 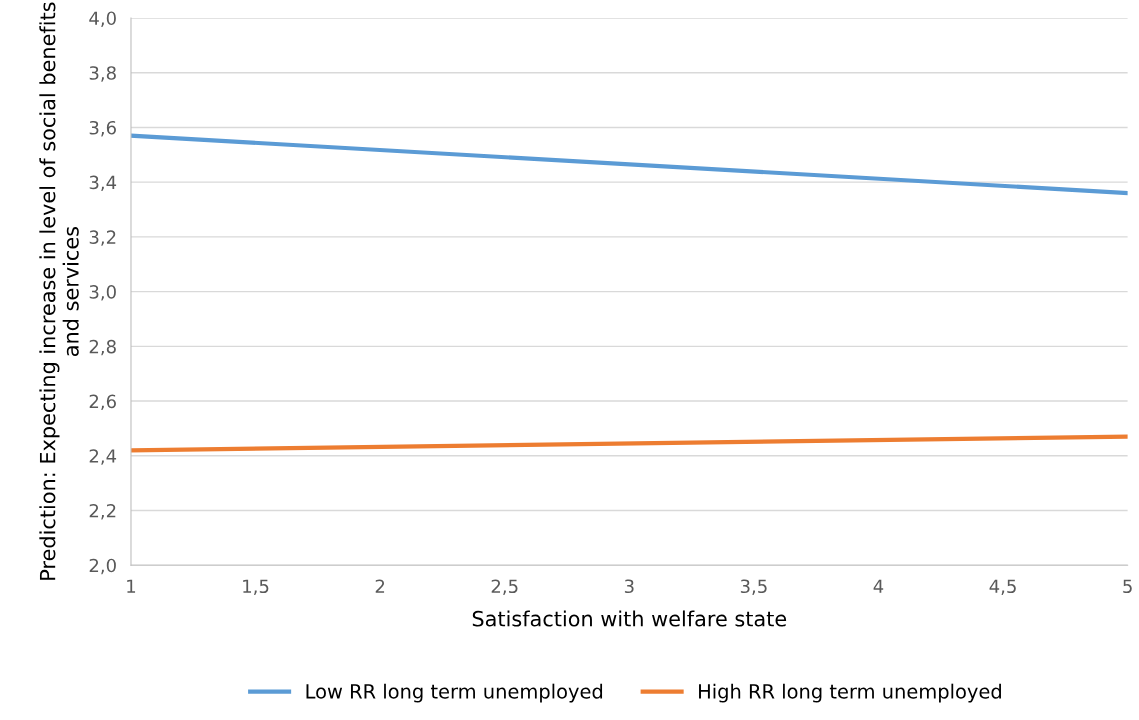 What do you see at coordinates (850, 693) in the screenshot?
I see `legend-label: High RR long term unemployed` at bounding box center [850, 693].